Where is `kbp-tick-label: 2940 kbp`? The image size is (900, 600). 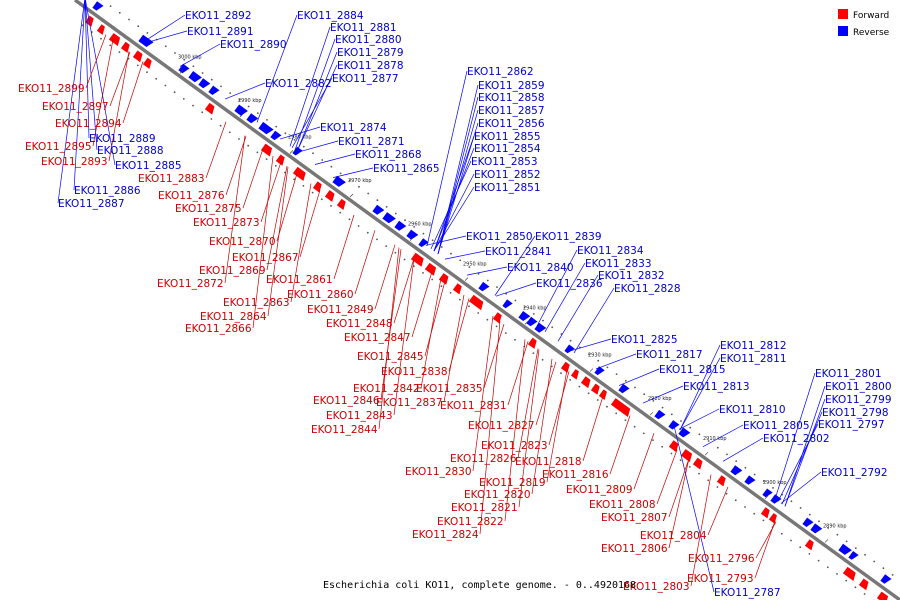 kbp-tick-label: 2940 kbp is located at coordinates (535, 308).